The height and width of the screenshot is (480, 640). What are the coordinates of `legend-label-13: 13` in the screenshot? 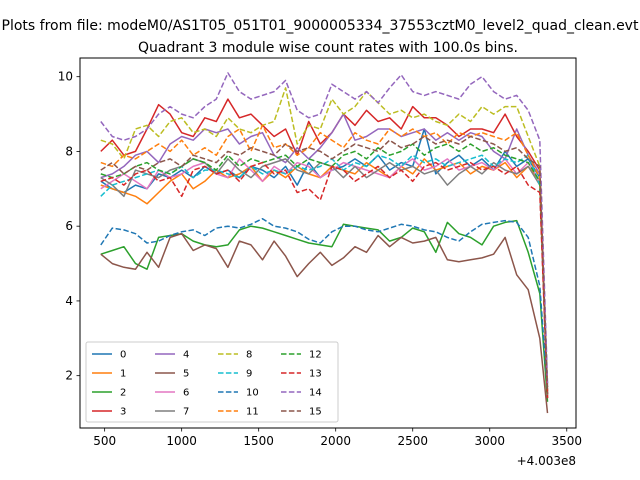 It's located at (315, 374).